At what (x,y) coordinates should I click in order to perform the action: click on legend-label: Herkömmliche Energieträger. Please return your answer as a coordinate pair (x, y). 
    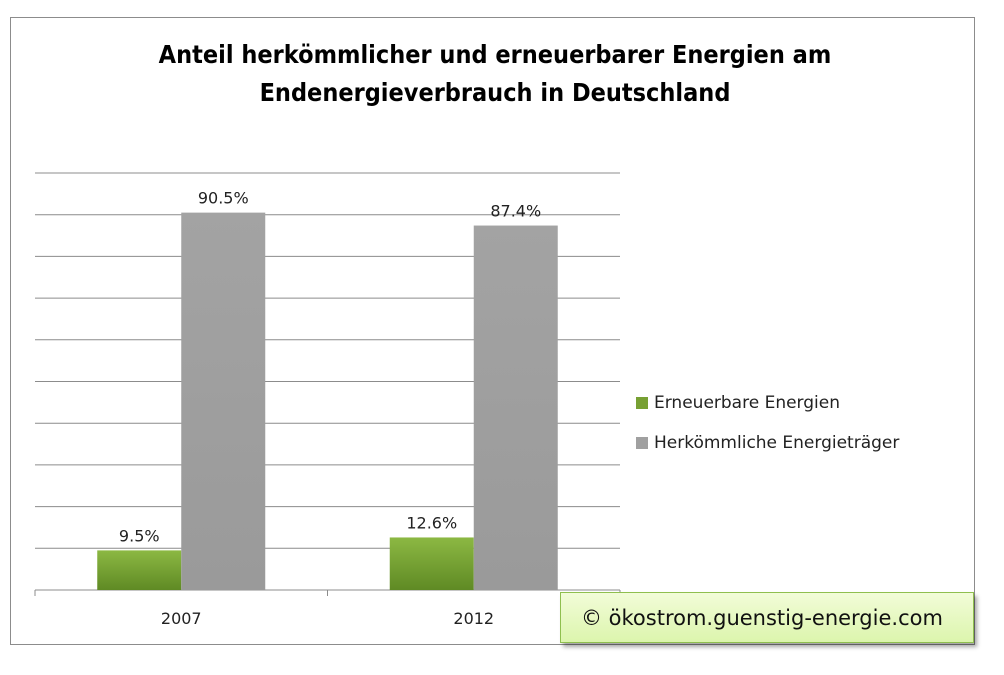
    Looking at the image, I should click on (777, 443).